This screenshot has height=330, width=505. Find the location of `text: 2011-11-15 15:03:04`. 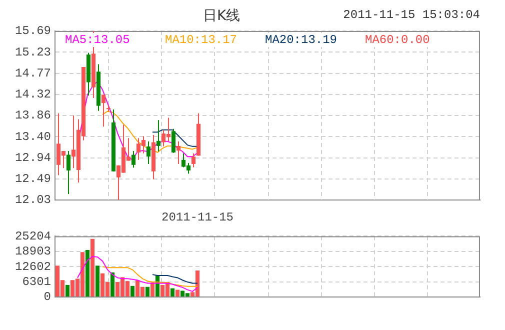

text: 2011-11-15 15:03:04 is located at coordinates (411, 15).